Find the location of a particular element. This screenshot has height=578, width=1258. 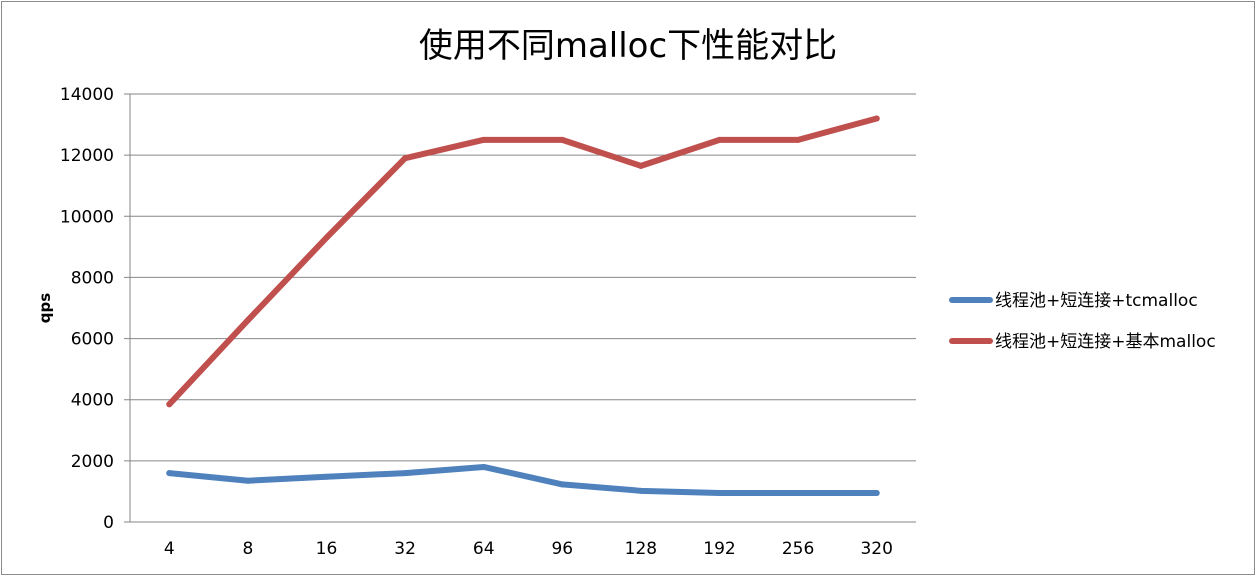

y-tick-label: 2000 is located at coordinates (92, 462).